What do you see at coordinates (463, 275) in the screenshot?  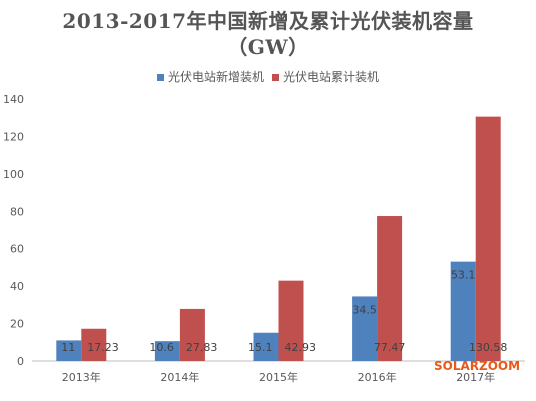 I see `data-label-new: 53.1` at bounding box center [463, 275].